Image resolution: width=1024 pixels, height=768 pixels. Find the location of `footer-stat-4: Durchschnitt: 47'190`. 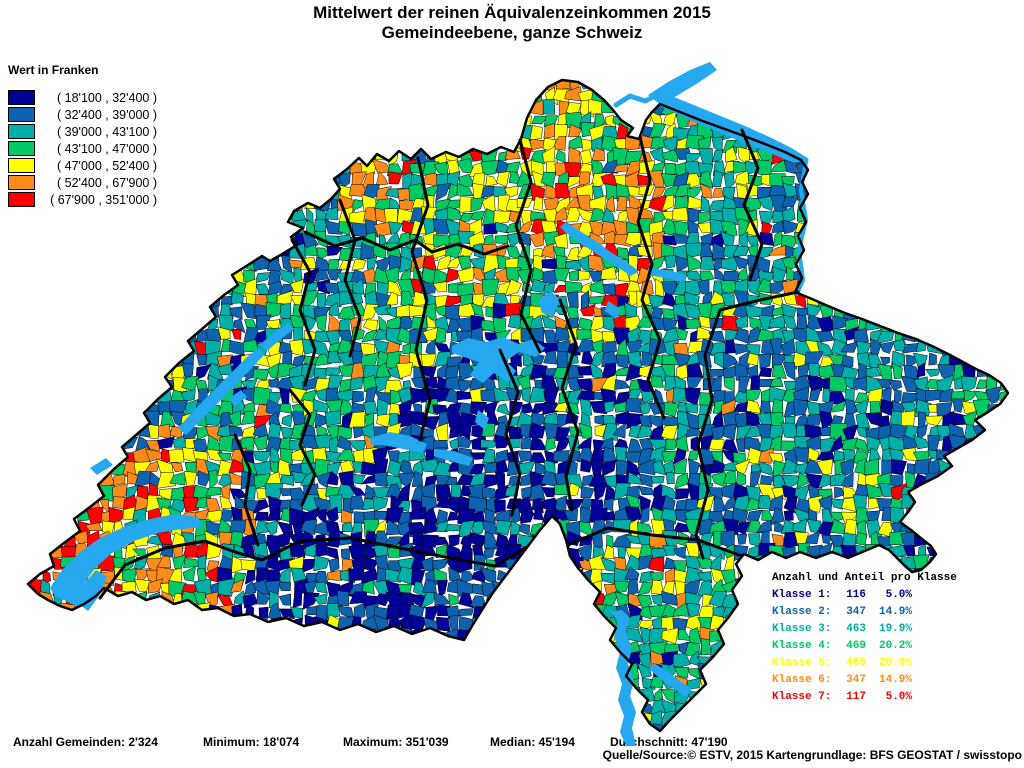

footer-stat-4: Durchschnitt: 47'190 is located at coordinates (669, 742).